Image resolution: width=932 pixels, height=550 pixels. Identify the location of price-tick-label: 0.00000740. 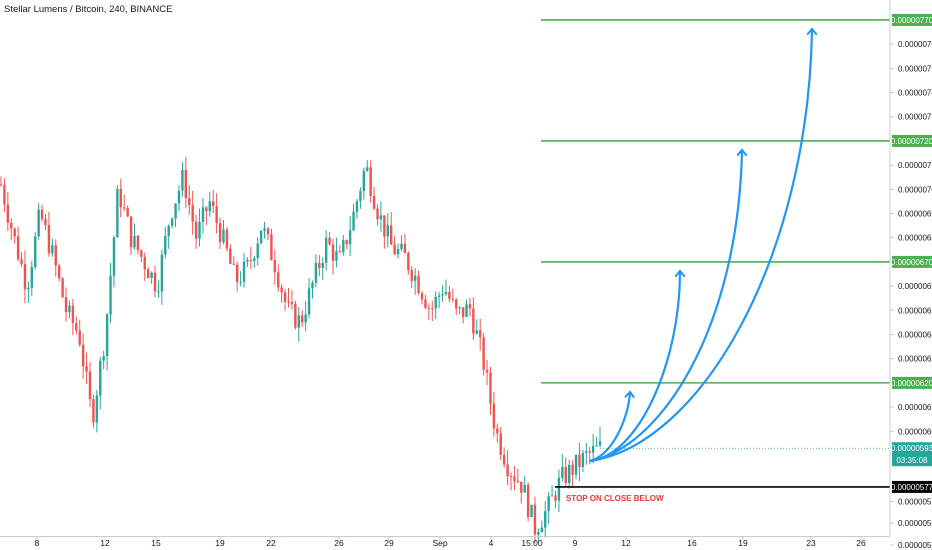
(915, 93).